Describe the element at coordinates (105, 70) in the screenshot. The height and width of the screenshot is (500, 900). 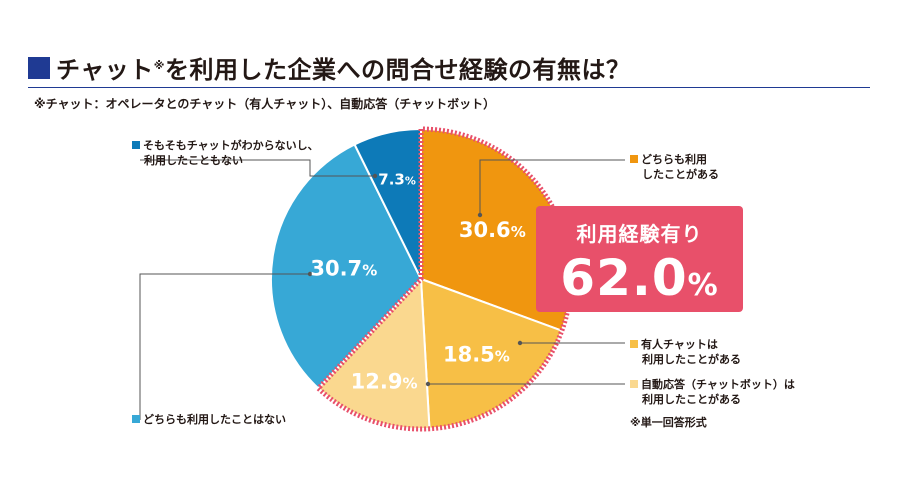
I see `title-part-1: チャット` at that location.